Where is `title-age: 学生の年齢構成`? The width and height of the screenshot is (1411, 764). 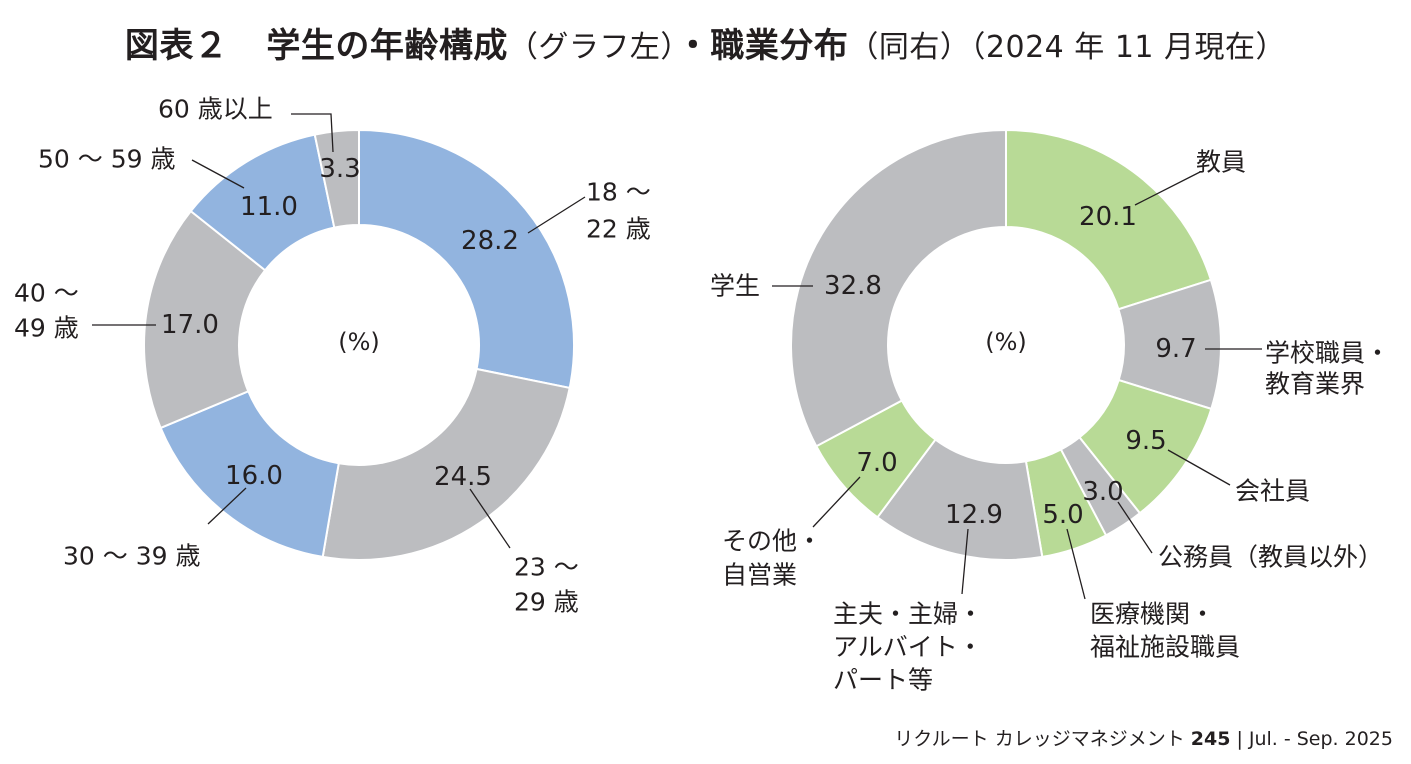 title-age: 学生の年齢構成 is located at coordinates (387, 46).